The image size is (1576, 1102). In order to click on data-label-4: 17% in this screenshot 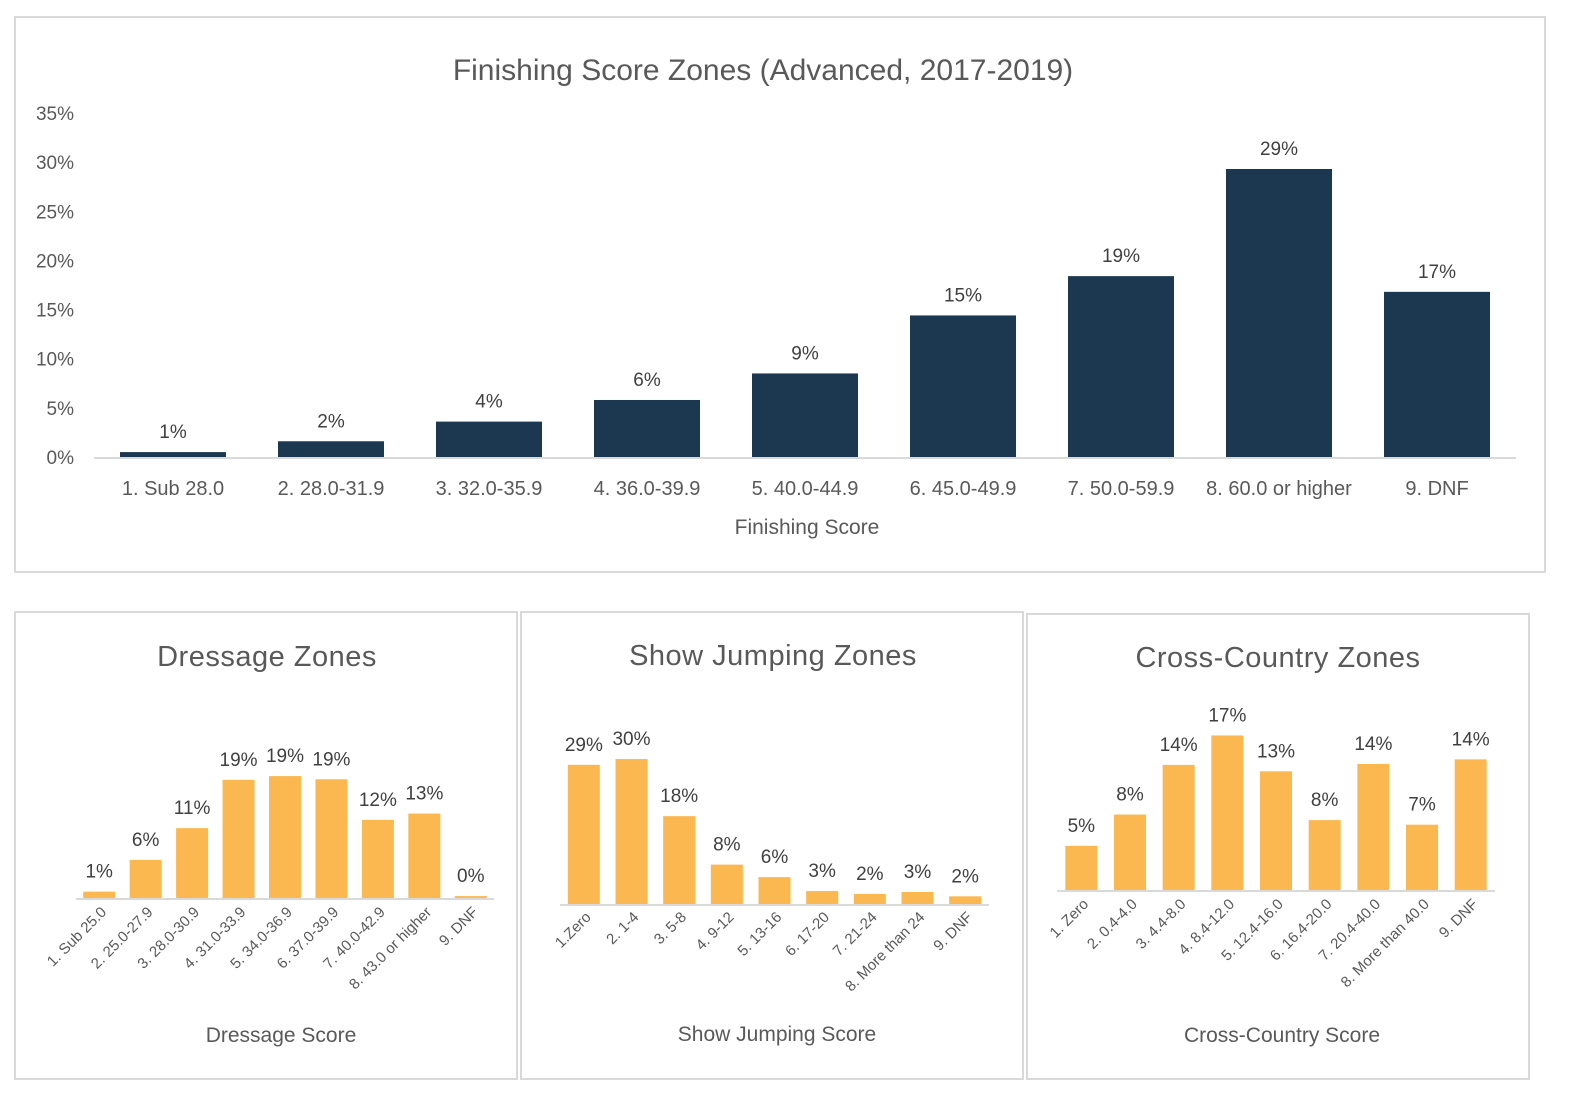, I will do `click(1227, 715)`.